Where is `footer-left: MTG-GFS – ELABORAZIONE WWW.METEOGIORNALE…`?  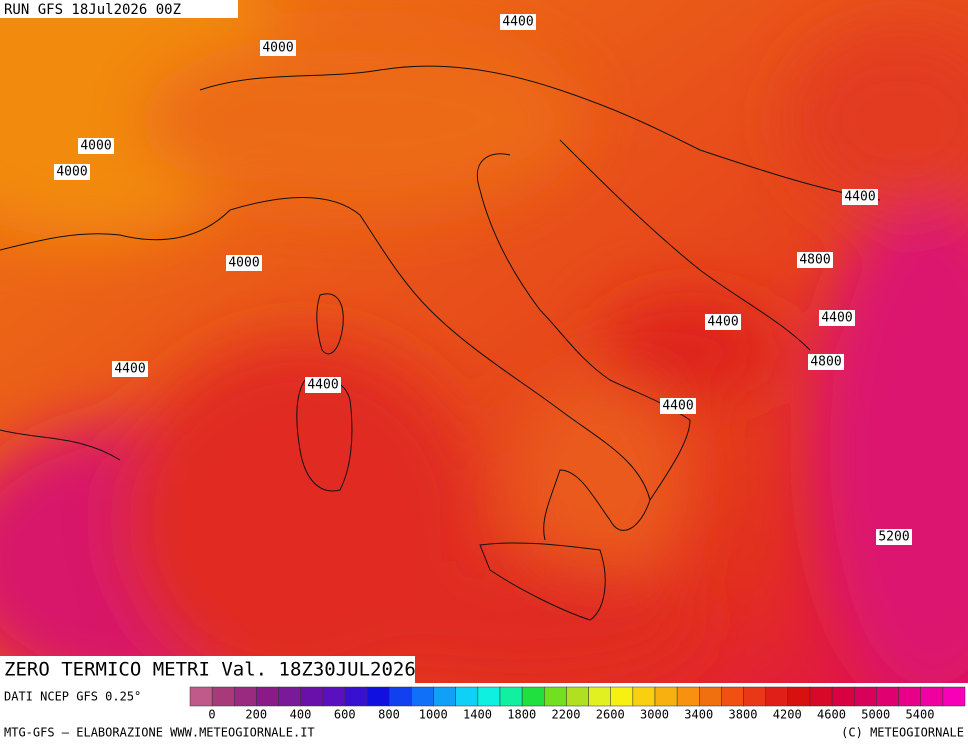
footer-left: MTG-GFS – ELABORAZIONE WWW.METEOGIORNALE… is located at coordinates (159, 733).